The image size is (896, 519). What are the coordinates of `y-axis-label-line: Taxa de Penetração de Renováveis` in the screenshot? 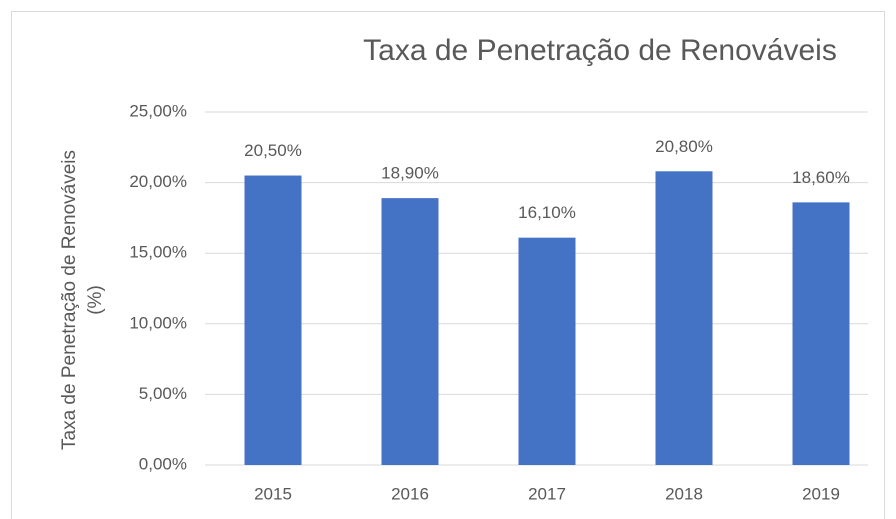 It's located at (69, 300).